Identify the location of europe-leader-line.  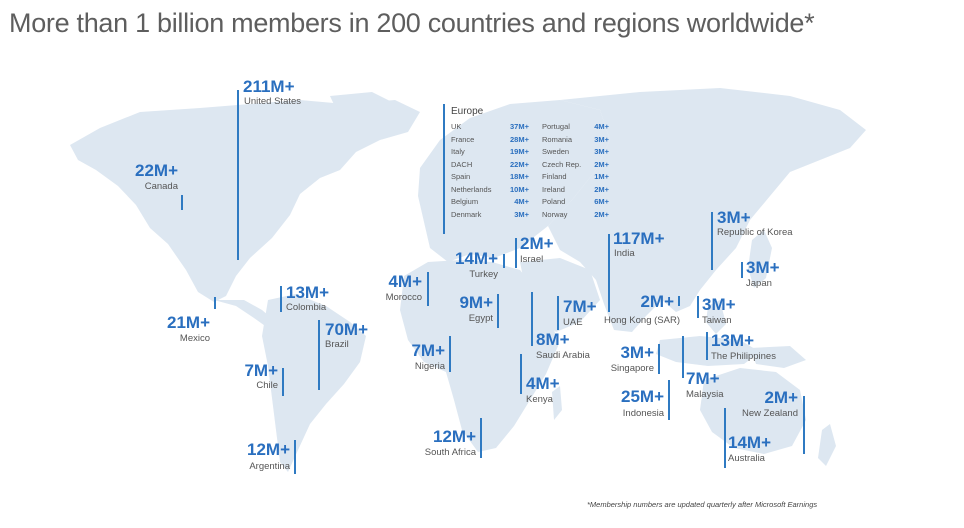
(444, 169).